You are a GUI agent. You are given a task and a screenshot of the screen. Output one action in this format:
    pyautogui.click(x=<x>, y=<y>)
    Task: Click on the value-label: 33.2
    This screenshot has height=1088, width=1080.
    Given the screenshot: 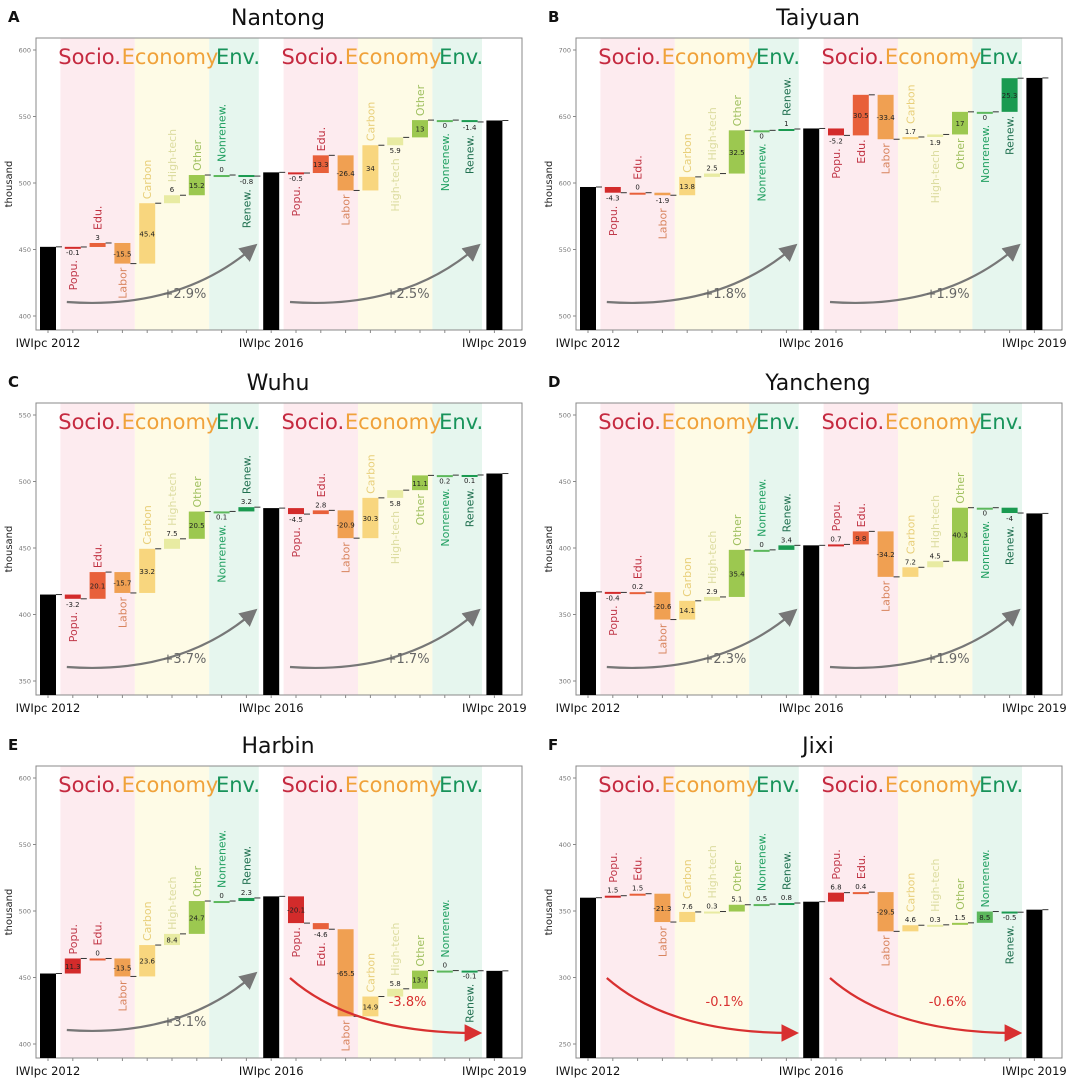 What is the action you would take?
    pyautogui.click(x=147, y=572)
    